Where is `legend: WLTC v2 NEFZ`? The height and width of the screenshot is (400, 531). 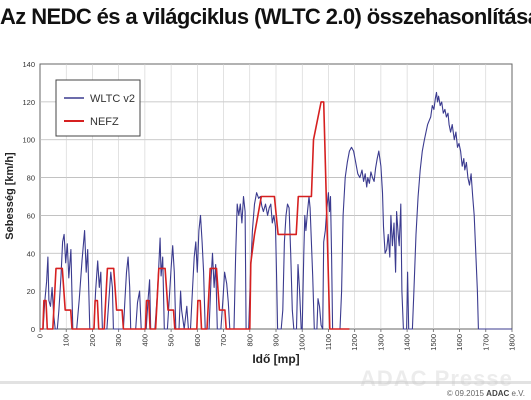
legend: WLTC v2 NEFZ is located at coordinates (98, 108).